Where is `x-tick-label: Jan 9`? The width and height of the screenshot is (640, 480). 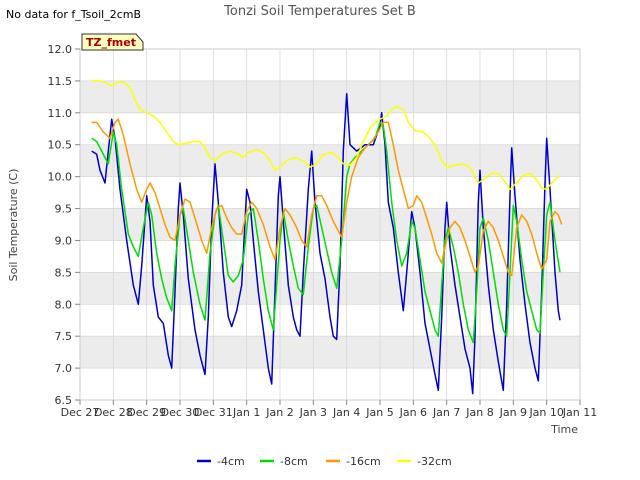 x-tick-label: Jan 9 is located at coordinates (513, 412).